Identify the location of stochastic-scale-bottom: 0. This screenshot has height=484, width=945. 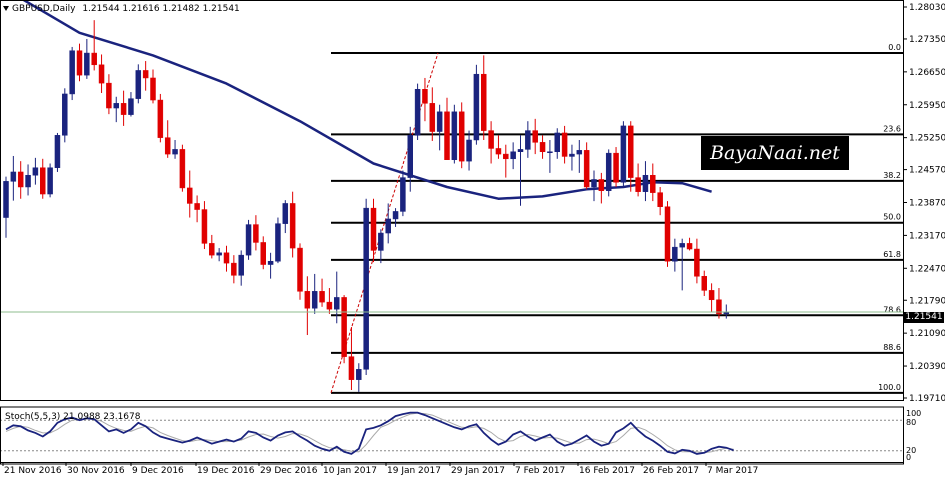
(909, 457).